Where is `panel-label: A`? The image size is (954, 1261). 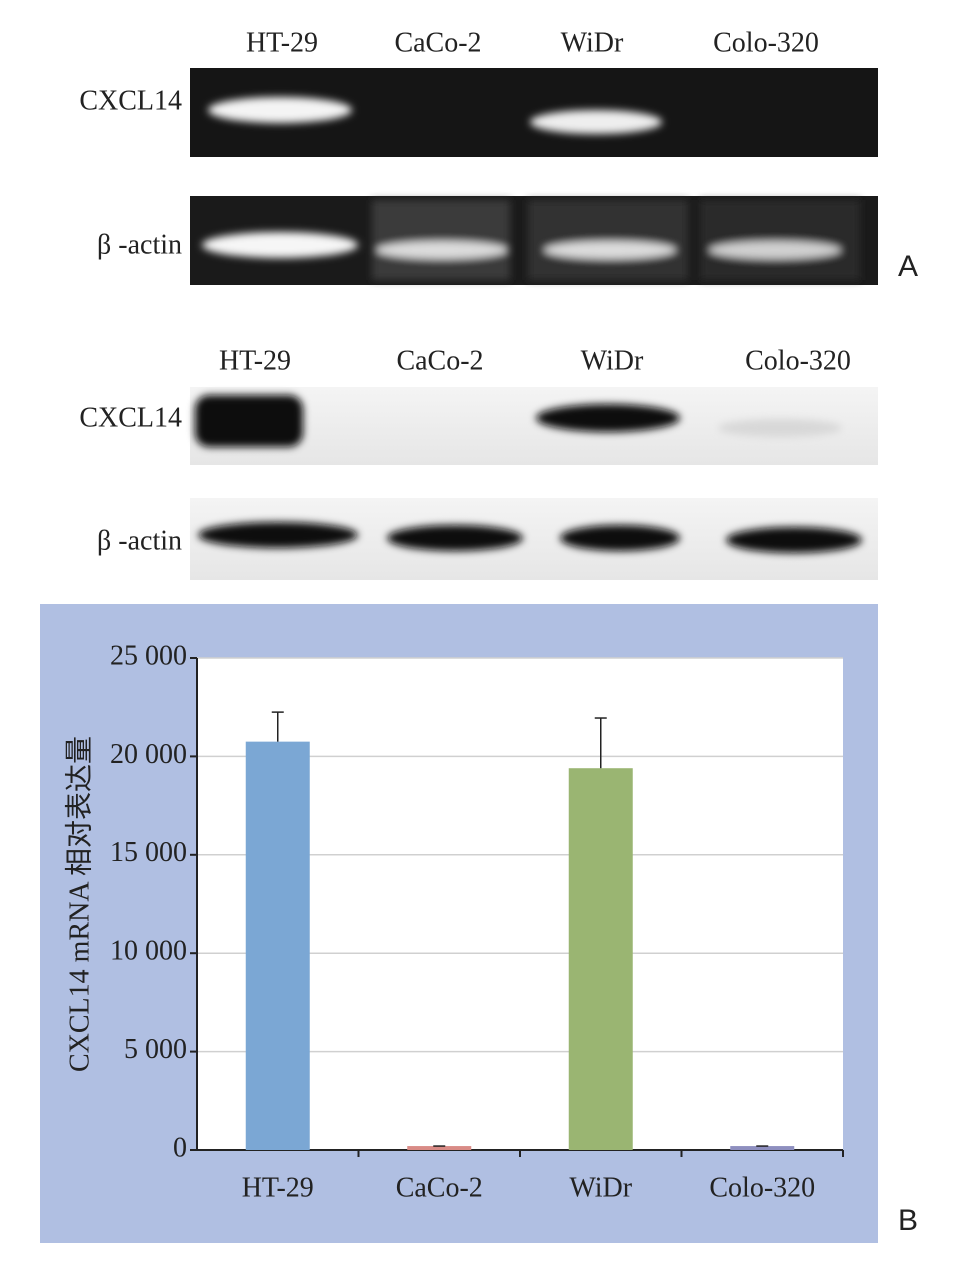 panel-label: A is located at coordinates (908, 266).